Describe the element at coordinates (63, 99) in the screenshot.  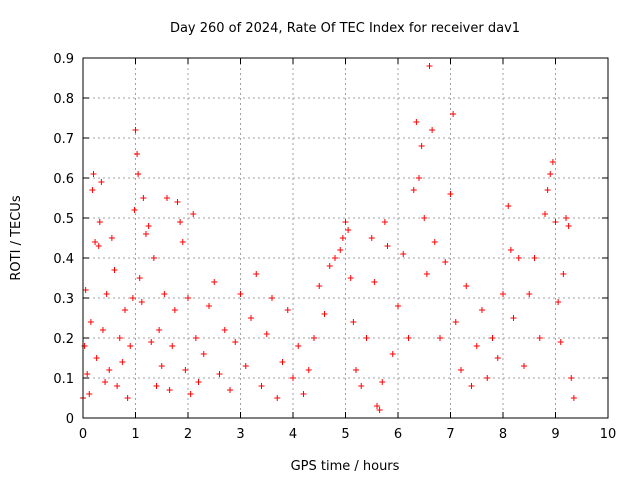
I see `y-tick-label: 0.8` at that location.